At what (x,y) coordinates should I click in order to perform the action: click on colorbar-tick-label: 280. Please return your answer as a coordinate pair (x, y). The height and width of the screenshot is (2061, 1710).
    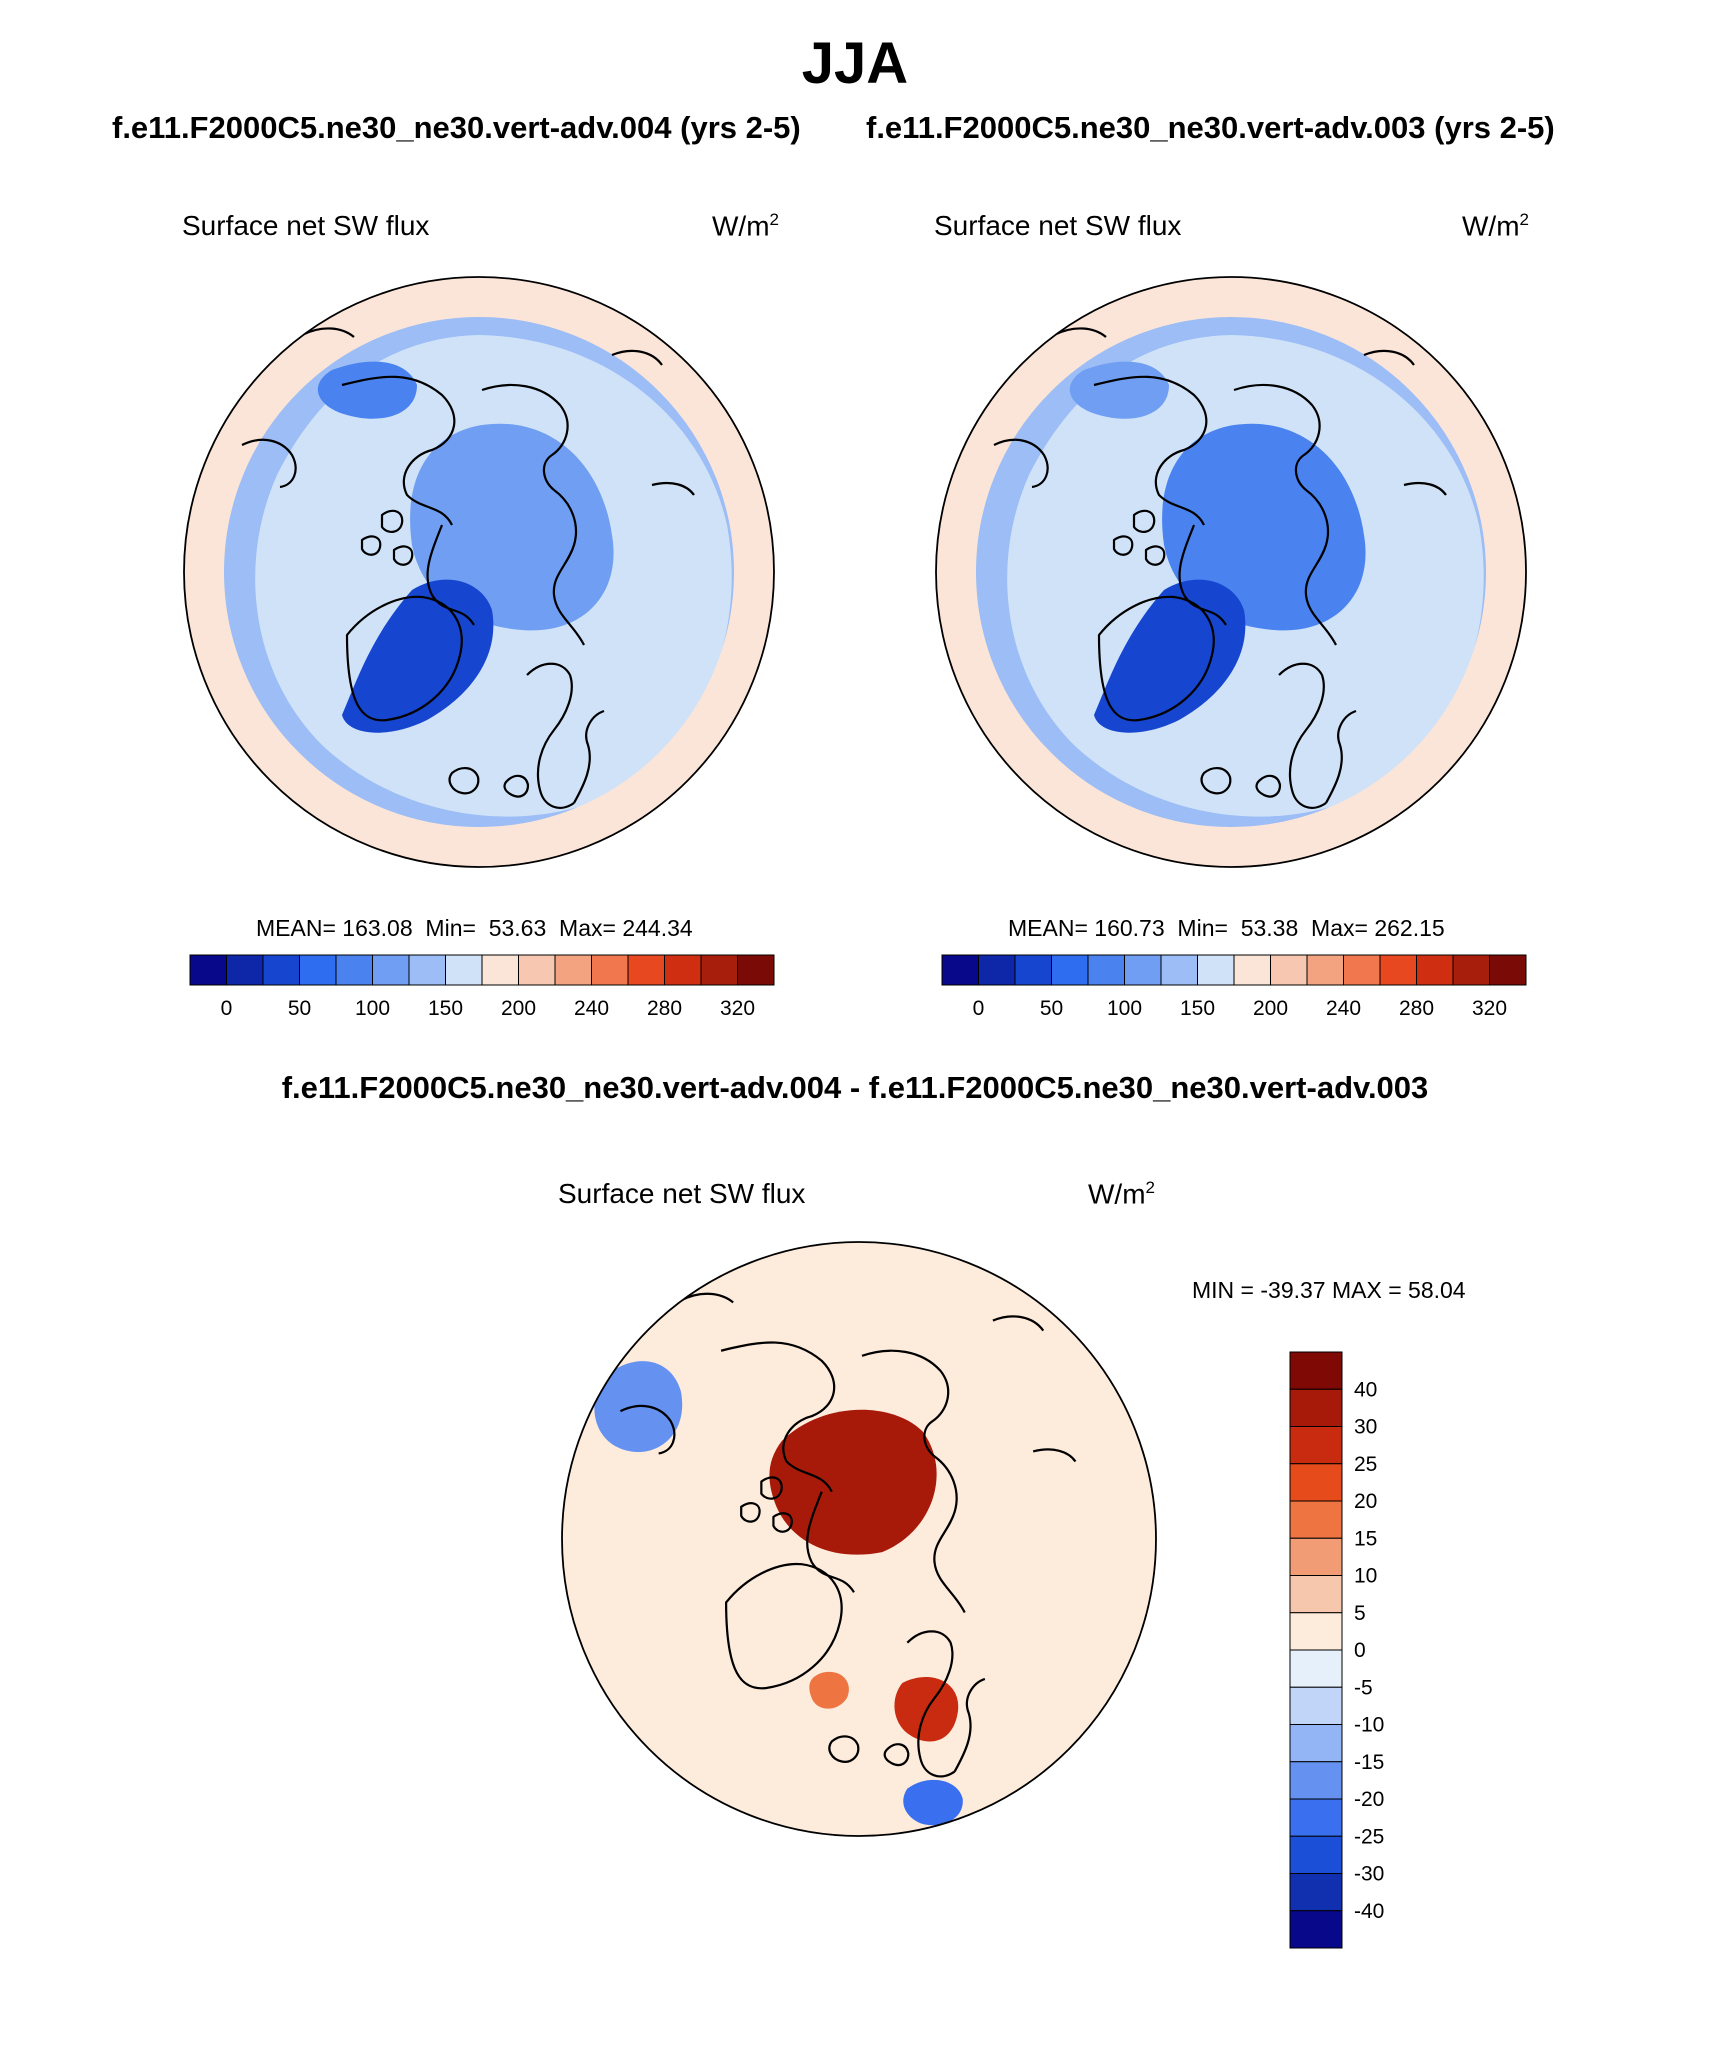
    Looking at the image, I should click on (664, 1008).